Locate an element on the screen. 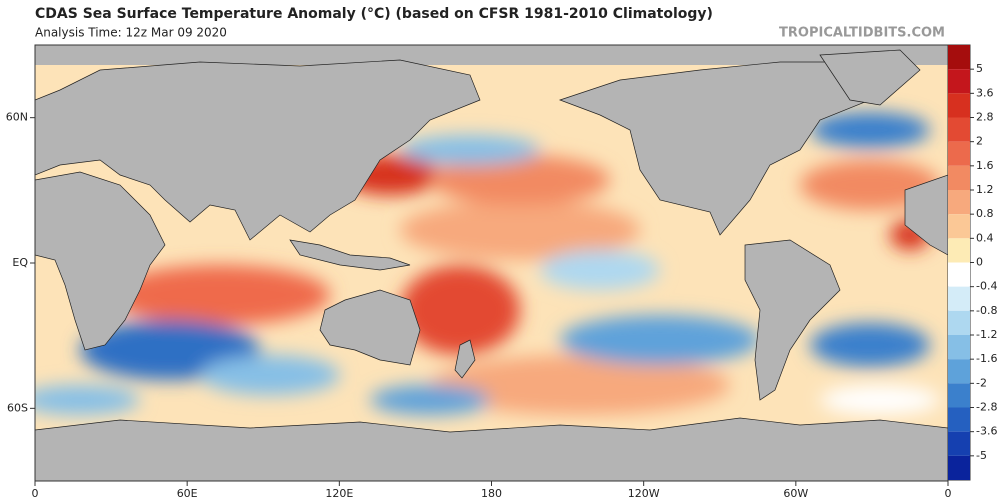 The height and width of the screenshot is (504, 1000). colorbar-label: -3.6 is located at coordinates (986, 431).